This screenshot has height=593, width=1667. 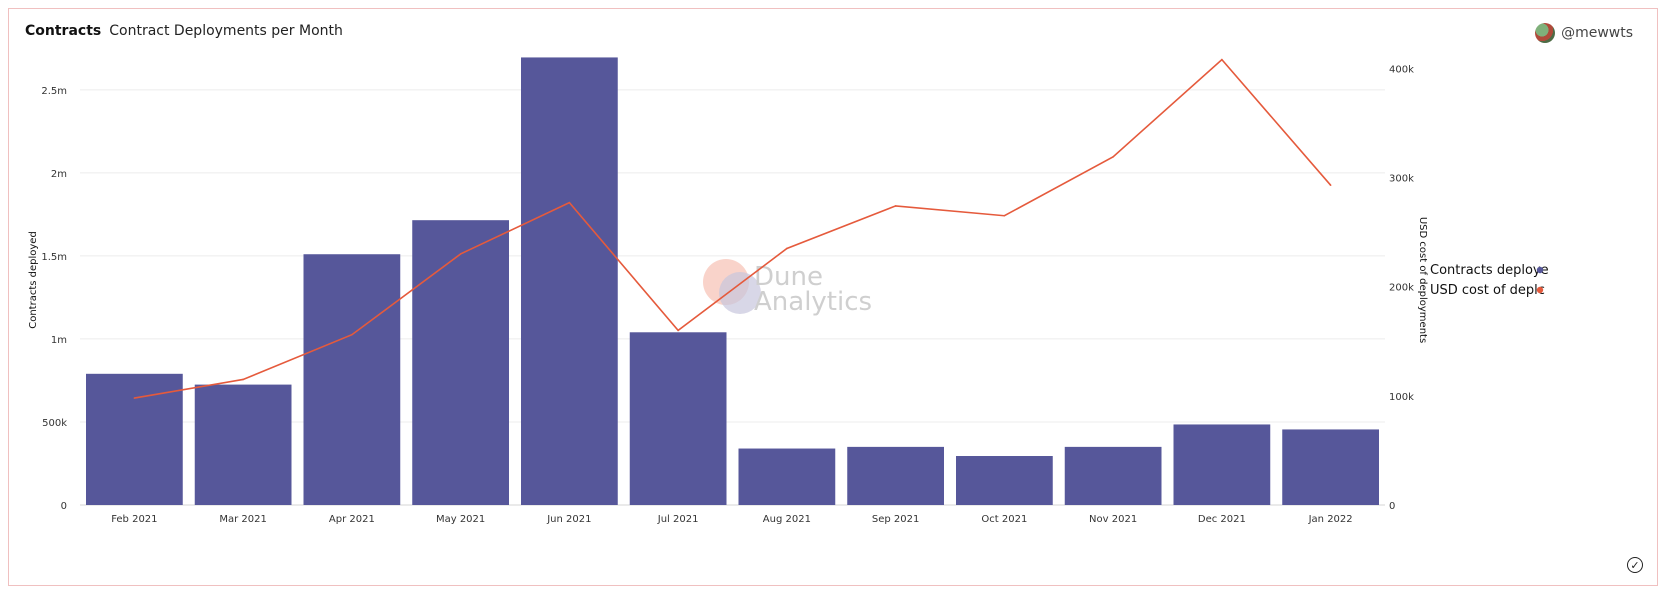 What do you see at coordinates (1635, 565) in the screenshot?
I see `check-circle-icon: ✓` at bounding box center [1635, 565].